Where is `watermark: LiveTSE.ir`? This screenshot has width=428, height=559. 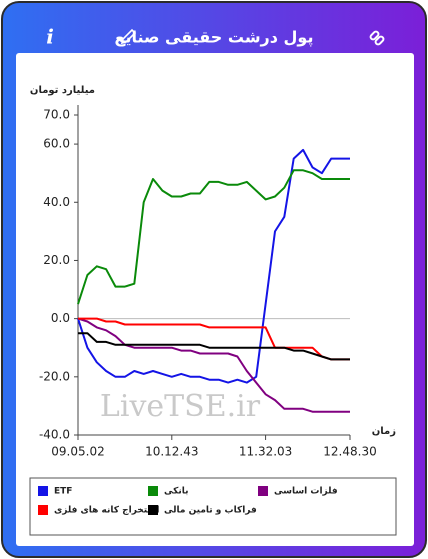
watermark: LiveTSE.ir is located at coordinates (180, 406).